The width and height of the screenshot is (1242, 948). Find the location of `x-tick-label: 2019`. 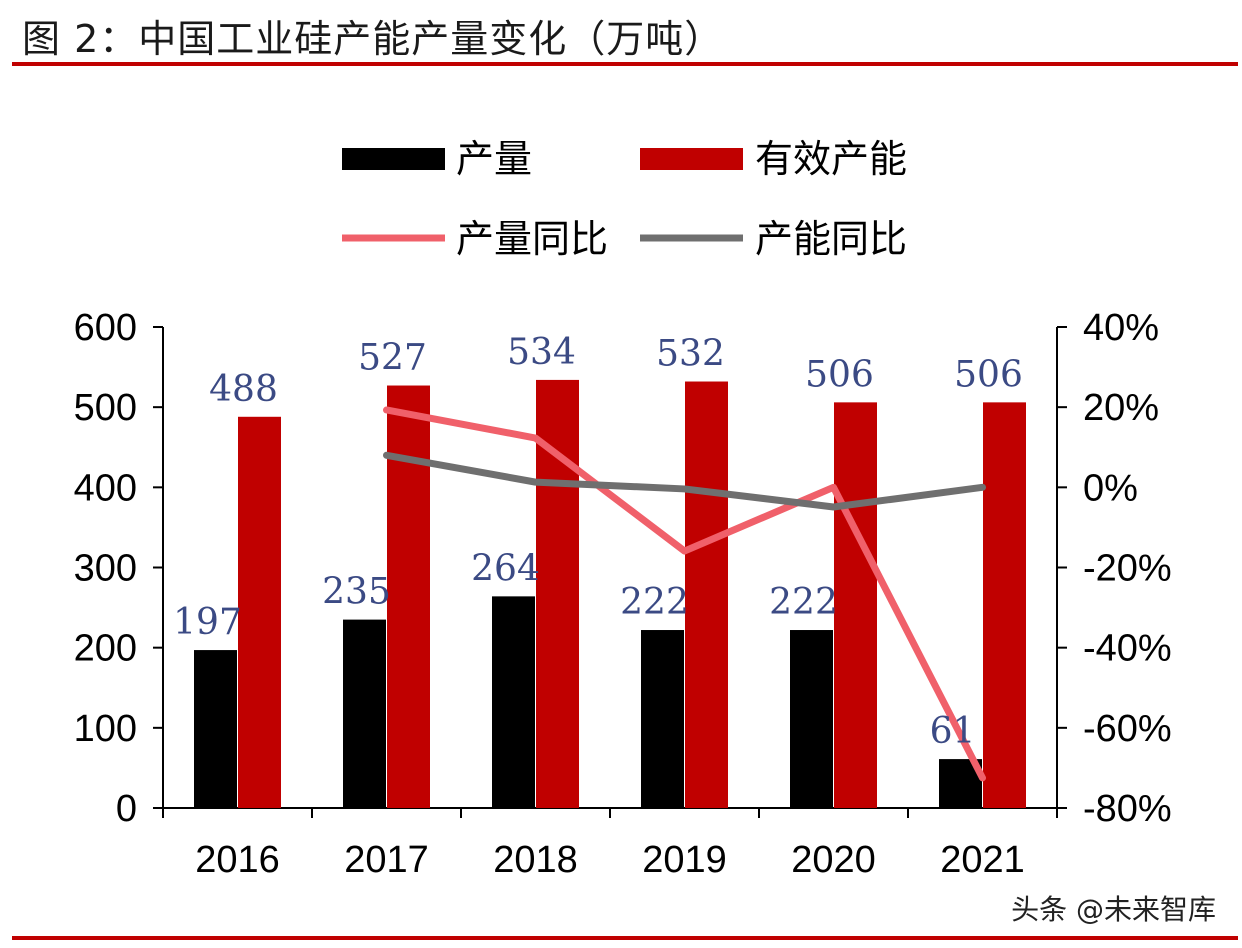

x-tick-label: 2019 is located at coordinates (684, 860).